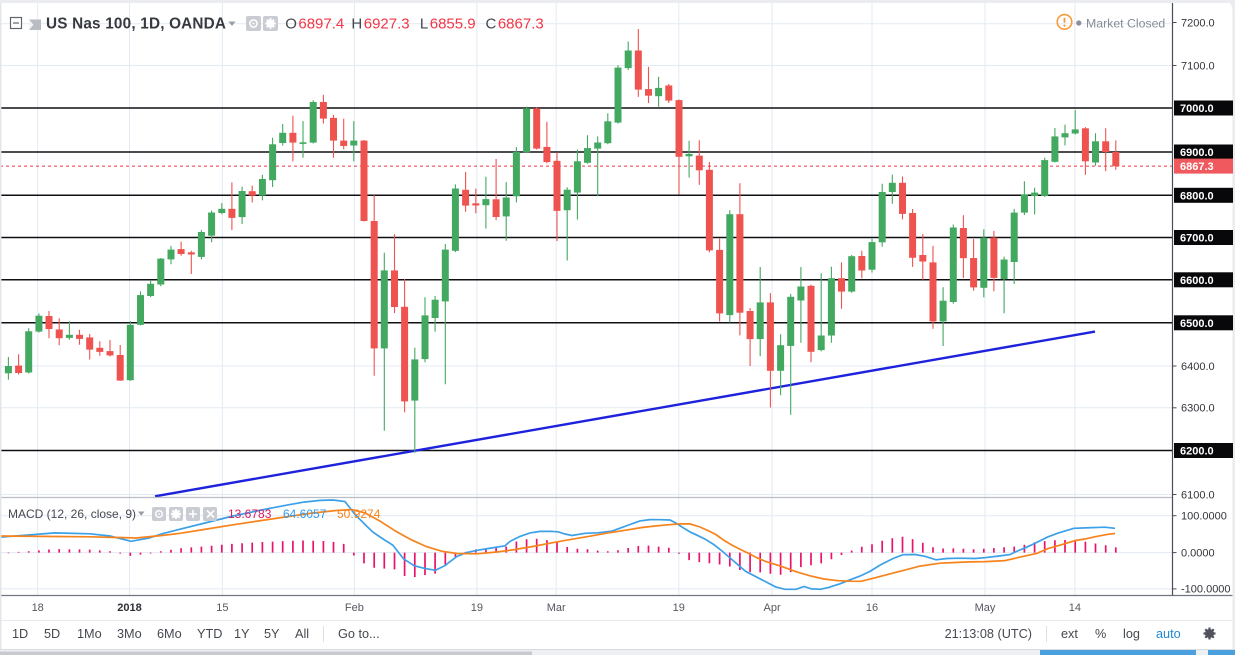  I want to click on svg-text: Feb, so click(354, 608).